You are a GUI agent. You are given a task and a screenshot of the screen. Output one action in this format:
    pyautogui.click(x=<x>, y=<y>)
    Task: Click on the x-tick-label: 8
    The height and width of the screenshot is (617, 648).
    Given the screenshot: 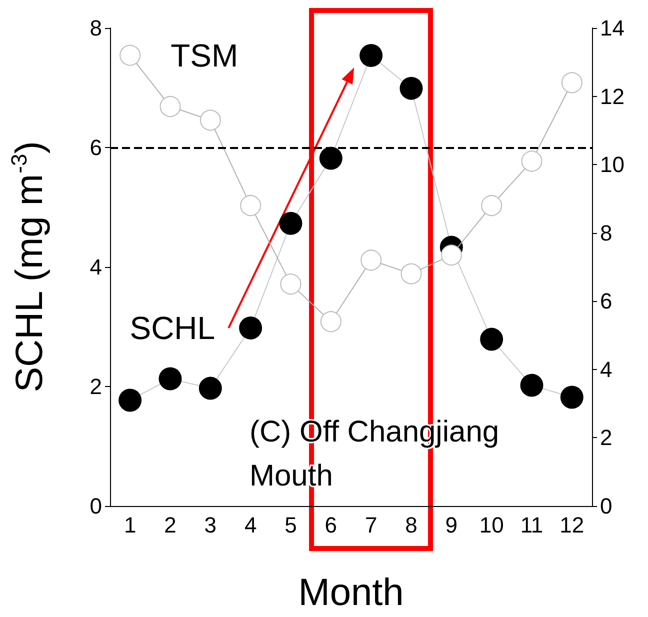 What is the action you would take?
    pyautogui.click(x=411, y=525)
    